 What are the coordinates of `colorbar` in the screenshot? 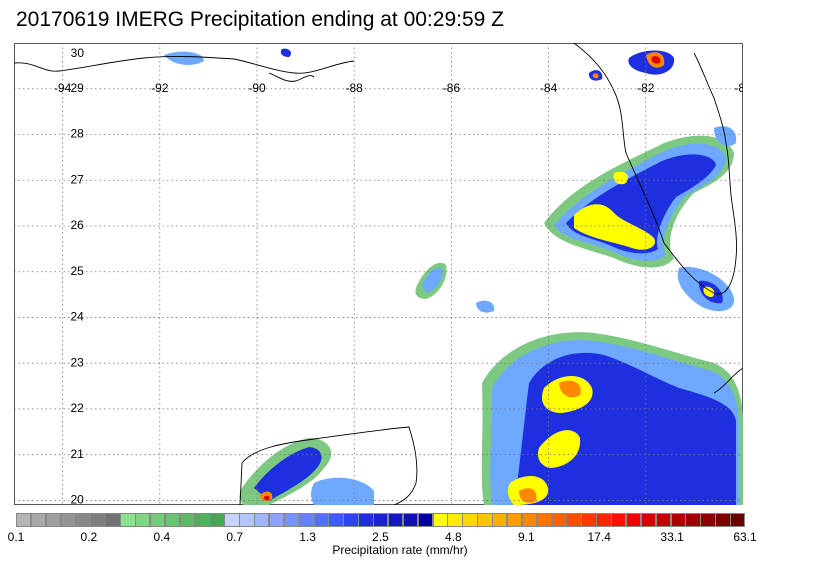 It's located at (381, 520).